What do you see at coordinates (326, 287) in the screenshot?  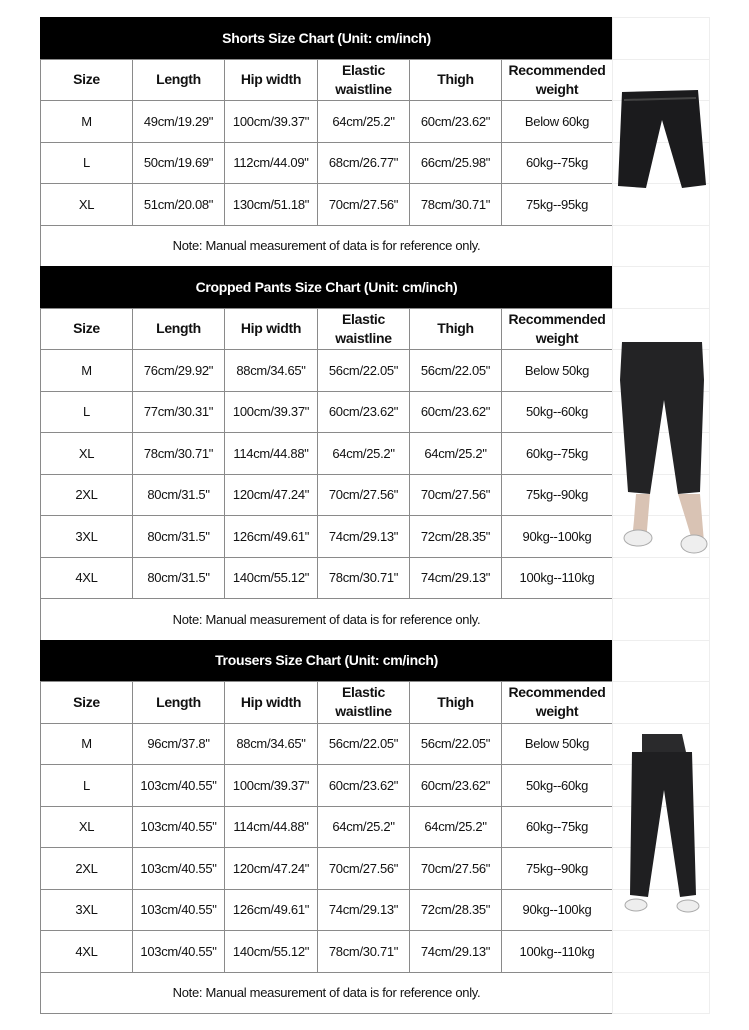 I see `section-title: Cropped Pants Size Chart (Unit: cm/inch)` at bounding box center [326, 287].